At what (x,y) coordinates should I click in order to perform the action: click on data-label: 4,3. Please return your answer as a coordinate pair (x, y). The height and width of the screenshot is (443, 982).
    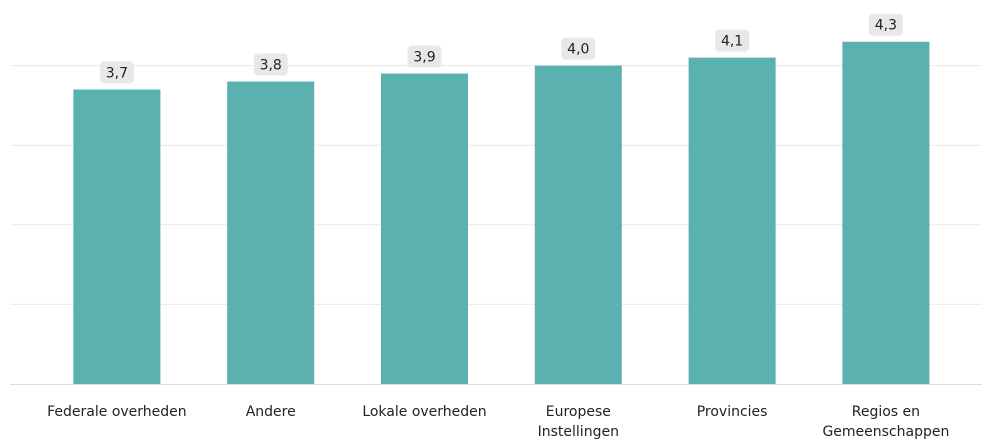
    Looking at the image, I should click on (886, 26).